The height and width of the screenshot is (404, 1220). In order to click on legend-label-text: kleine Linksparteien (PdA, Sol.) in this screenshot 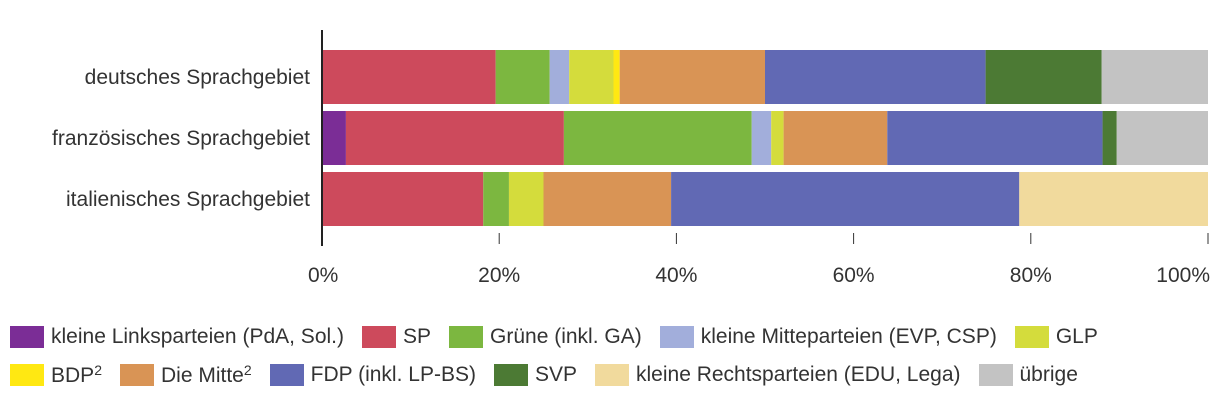, I will do `click(197, 336)`.